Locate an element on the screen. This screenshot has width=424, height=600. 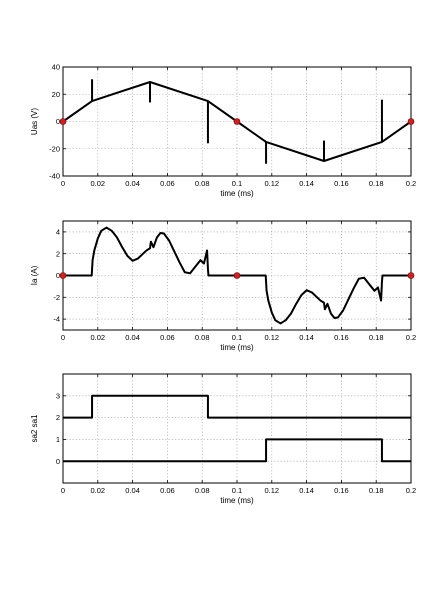
series-line-sa1 is located at coordinates (237, 406).